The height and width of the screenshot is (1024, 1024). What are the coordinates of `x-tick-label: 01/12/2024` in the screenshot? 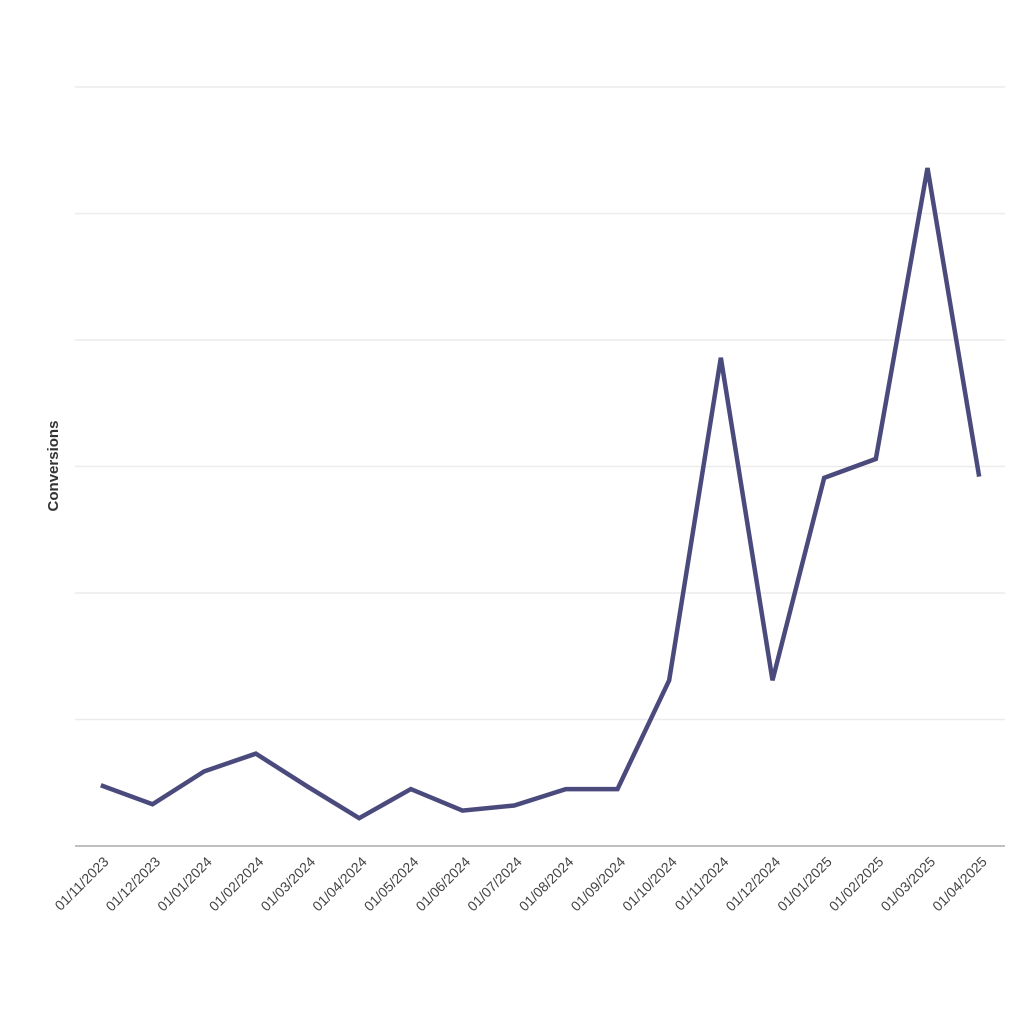 It's located at (752, 883).